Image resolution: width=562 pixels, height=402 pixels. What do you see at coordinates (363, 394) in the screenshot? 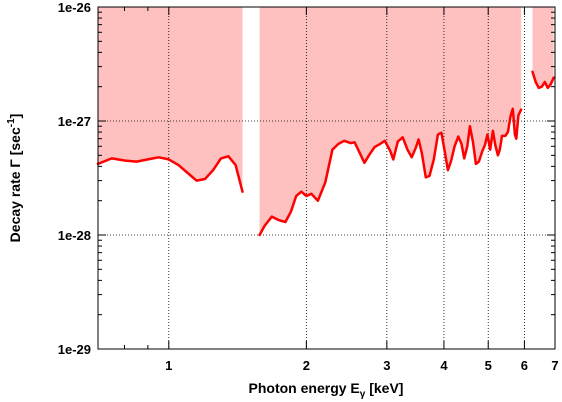
I see `x-axis-title-subscript: γ` at bounding box center [363, 394].